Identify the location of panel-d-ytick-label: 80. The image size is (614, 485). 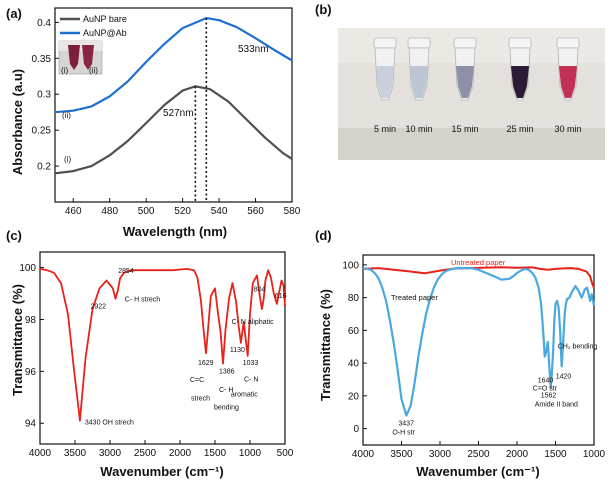
(354, 298).